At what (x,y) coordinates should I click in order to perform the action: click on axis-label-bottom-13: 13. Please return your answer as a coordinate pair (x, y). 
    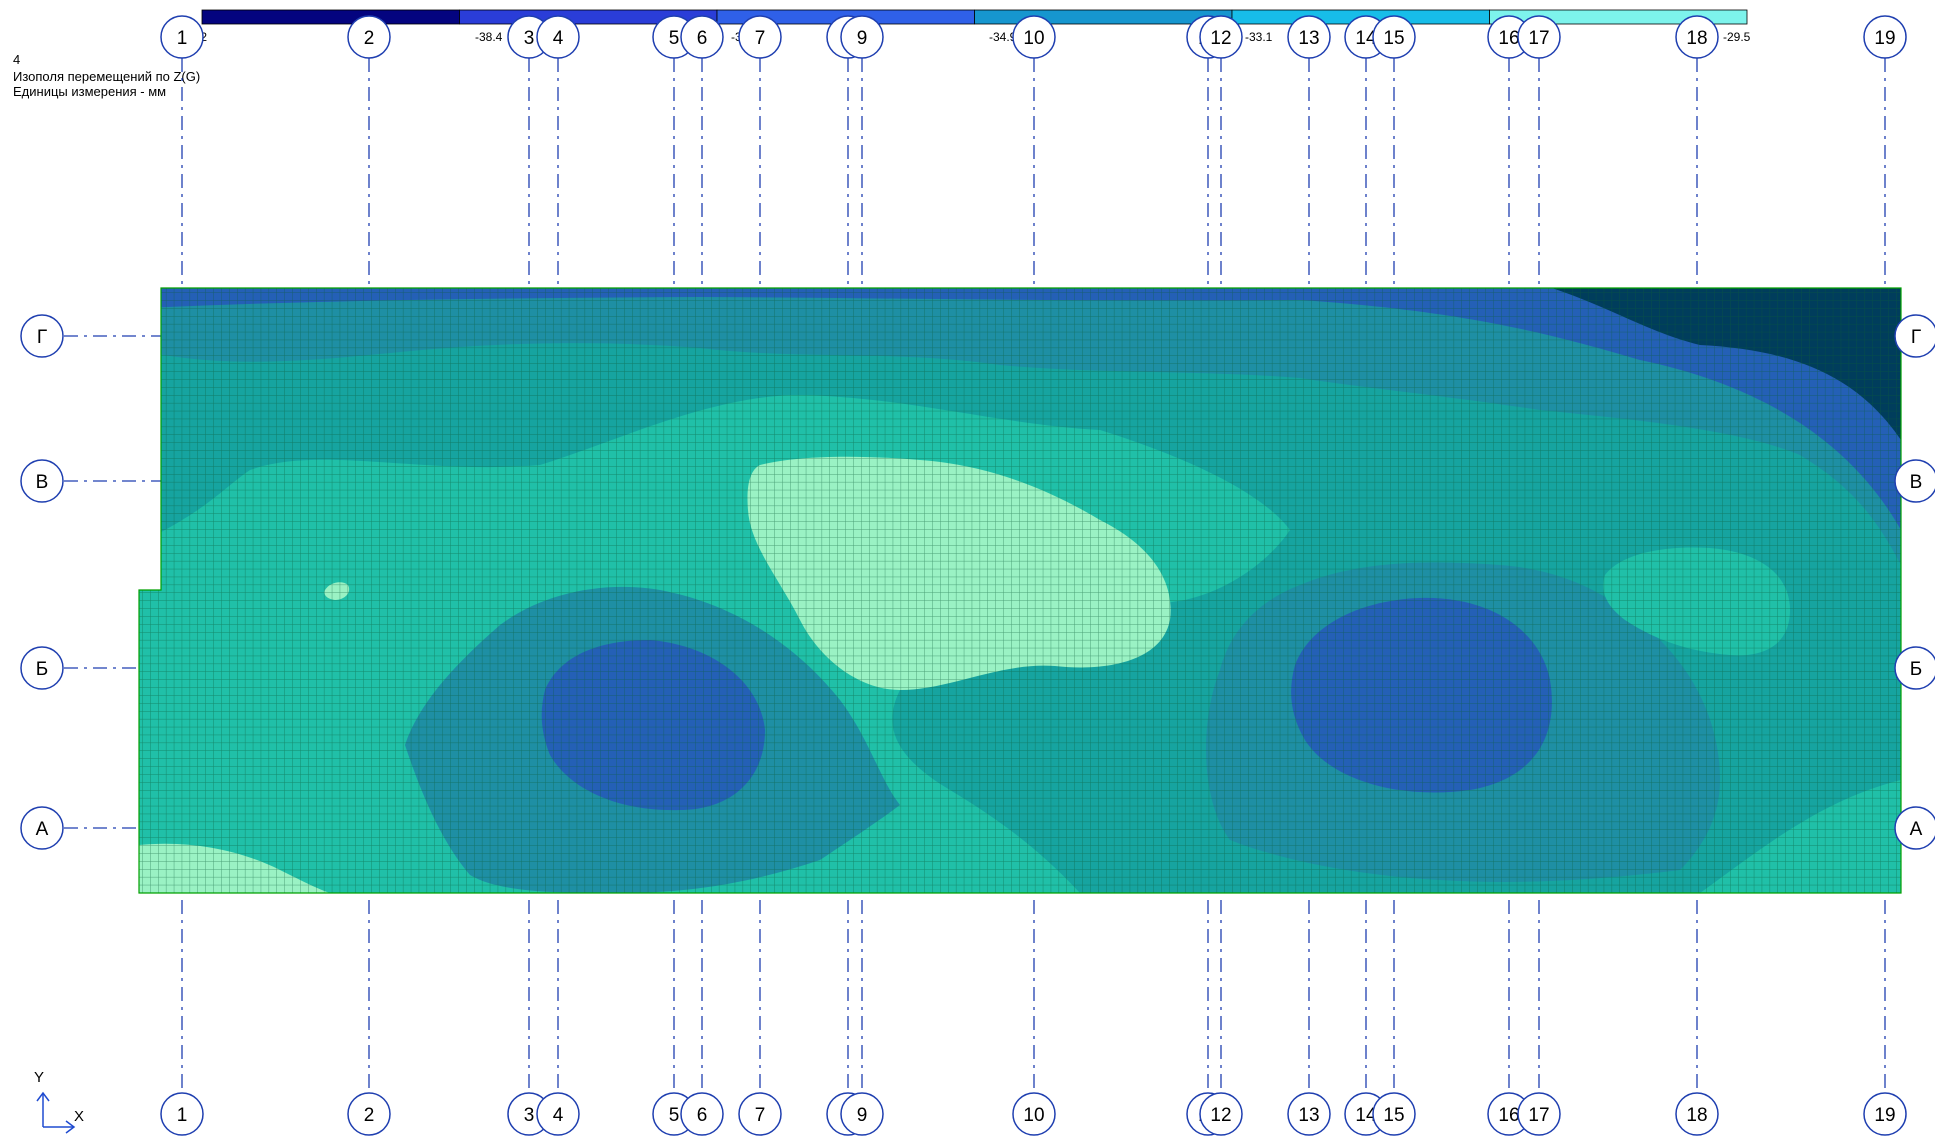
    Looking at the image, I should click on (1308, 1115).